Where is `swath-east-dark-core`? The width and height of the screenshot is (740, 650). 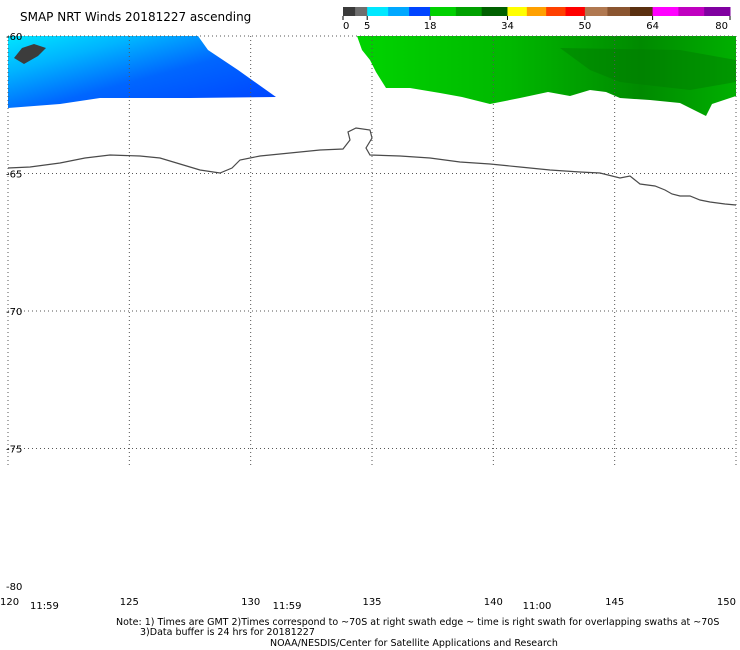 swath-east-dark-core is located at coordinates (648, 69).